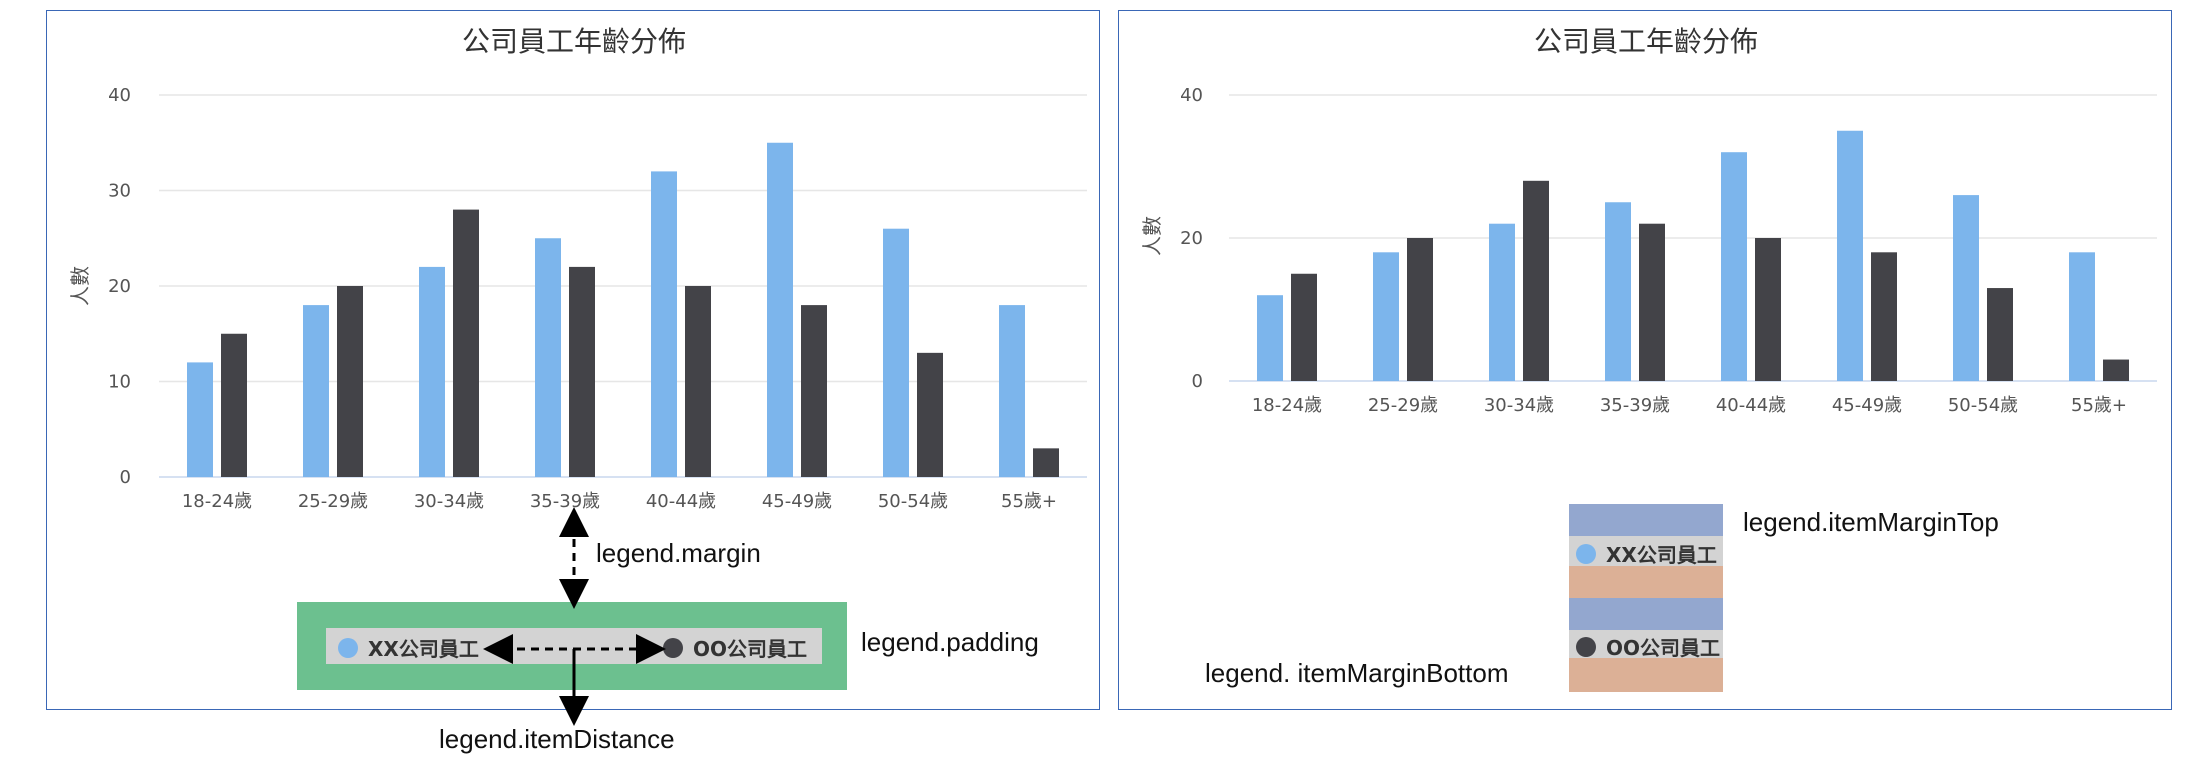  I want to click on y-tick-label: 10, so click(119, 382).